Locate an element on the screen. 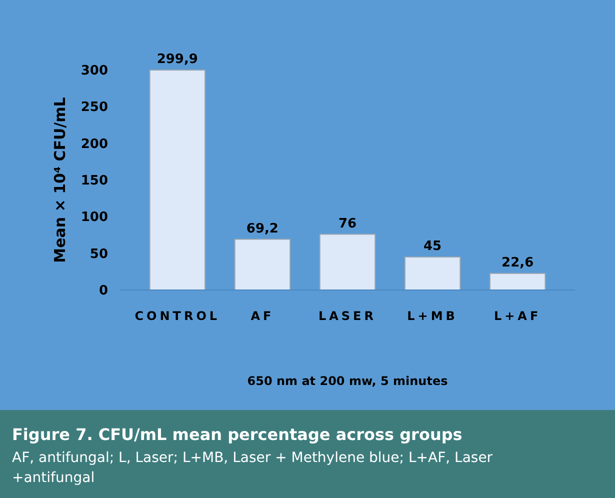  y-tick-label: 50 is located at coordinates (99, 254).